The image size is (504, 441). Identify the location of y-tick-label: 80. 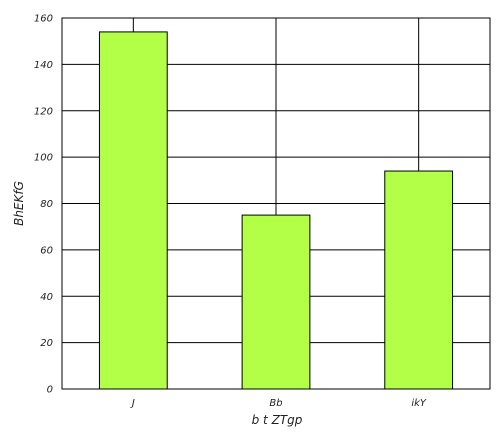
(46, 204).